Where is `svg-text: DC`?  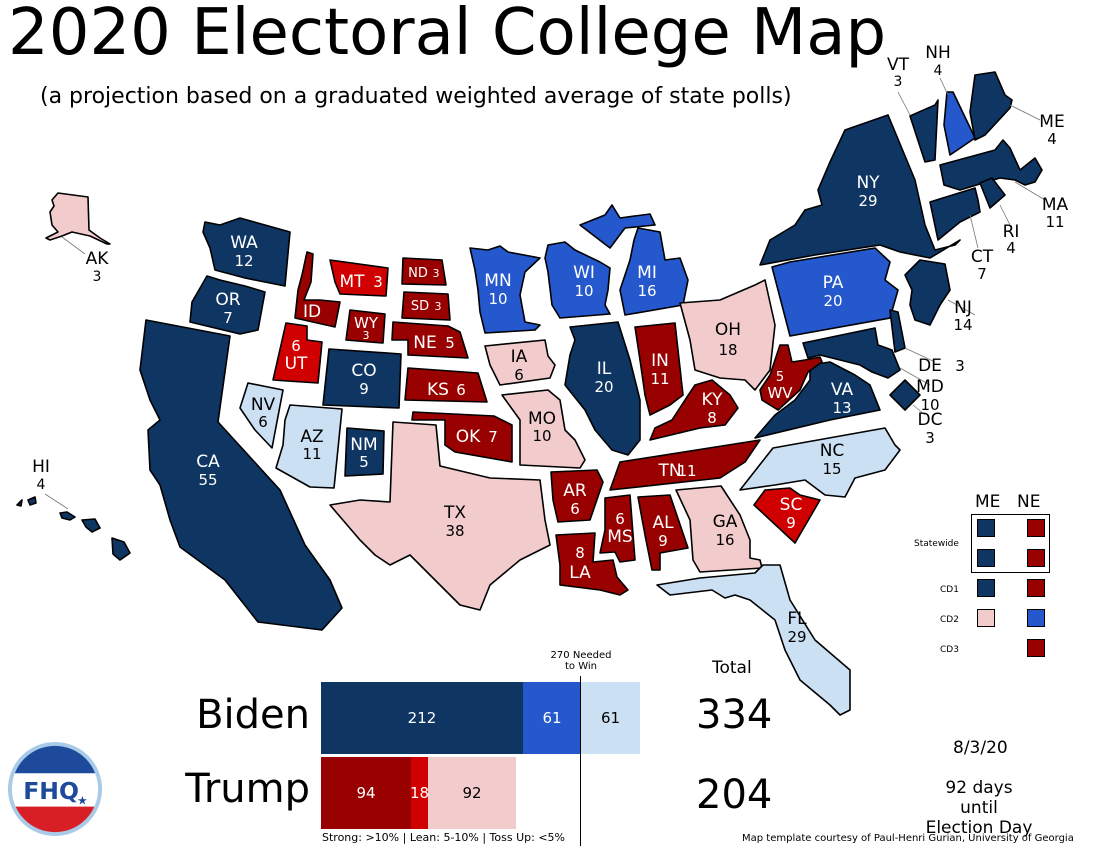
svg-text: DC is located at coordinates (930, 420).